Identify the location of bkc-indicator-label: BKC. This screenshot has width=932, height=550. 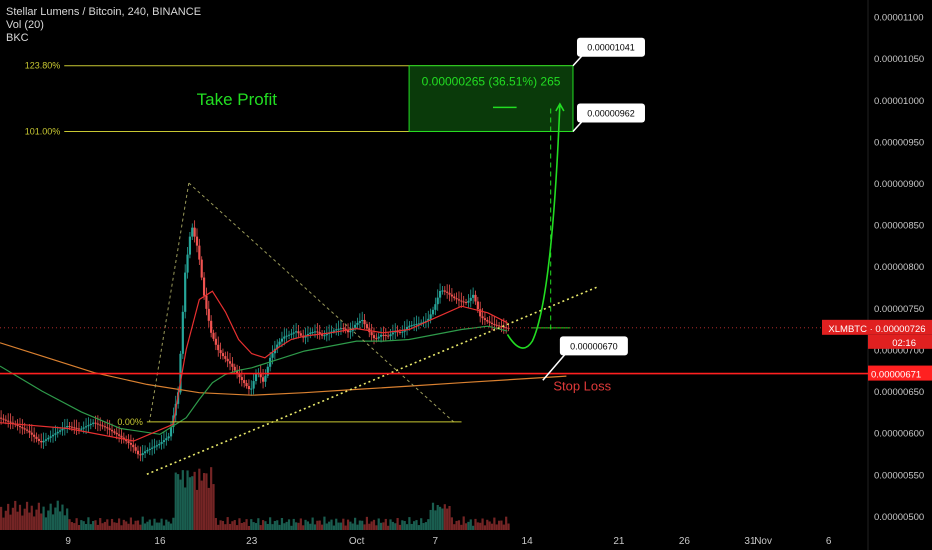
(17, 38).